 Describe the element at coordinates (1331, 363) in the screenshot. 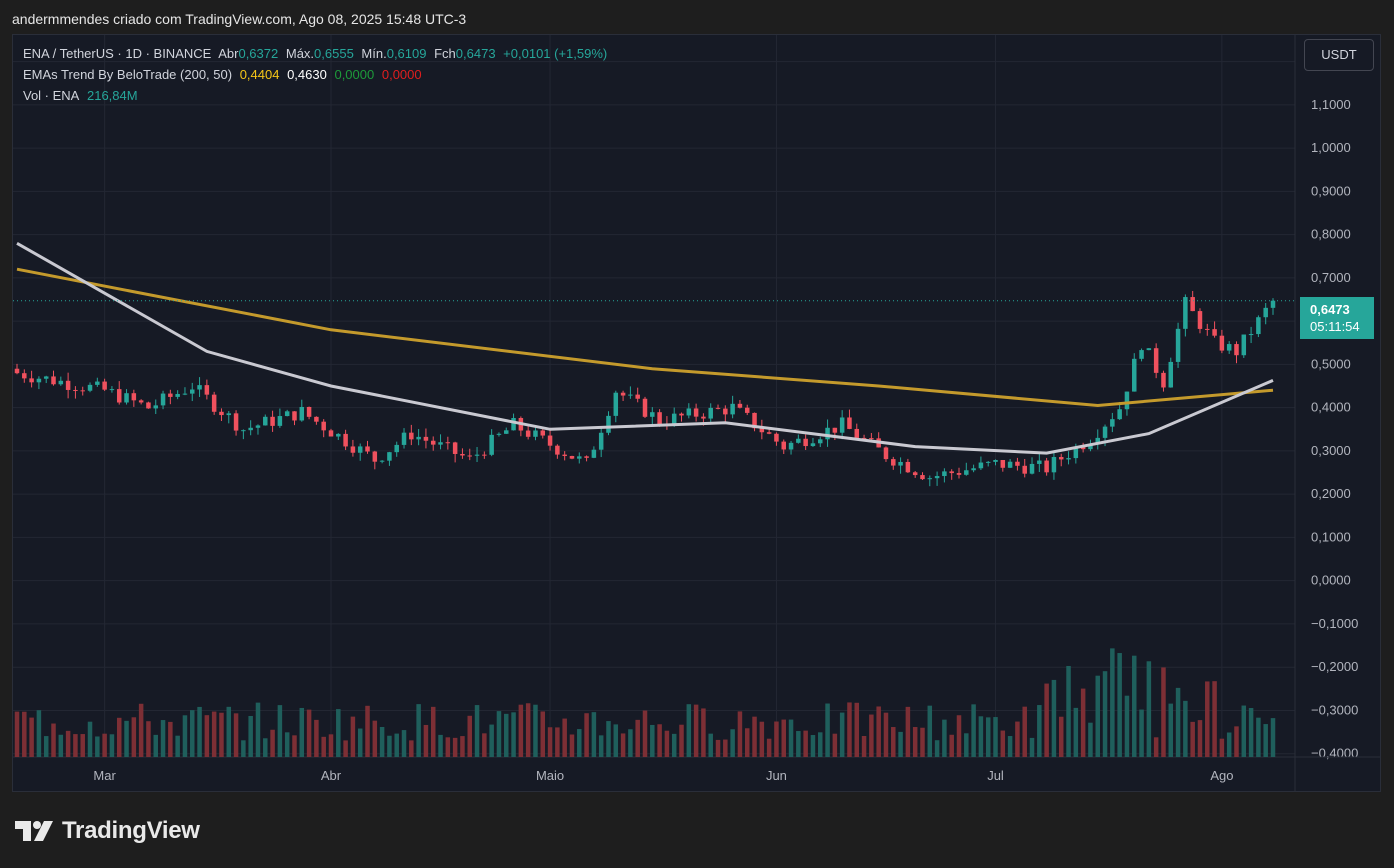

I see `y-tick-label: 0,5000` at that location.